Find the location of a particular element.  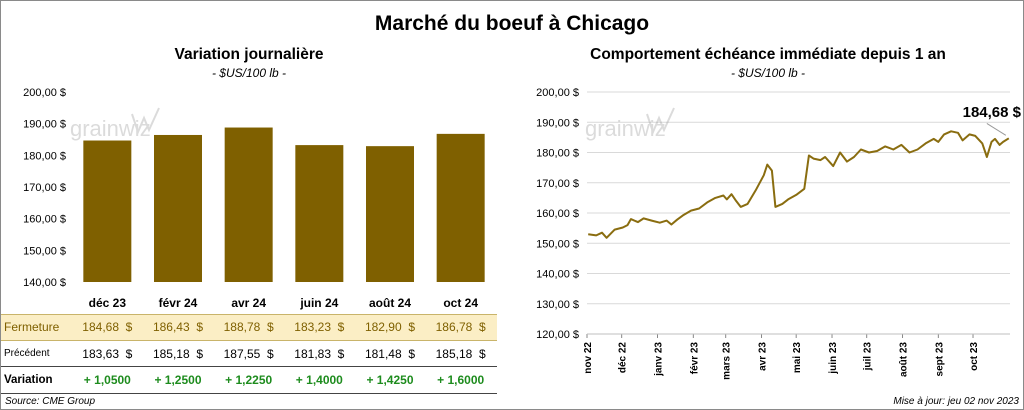

x-tick-label: mars 23 is located at coordinates (727, 361).